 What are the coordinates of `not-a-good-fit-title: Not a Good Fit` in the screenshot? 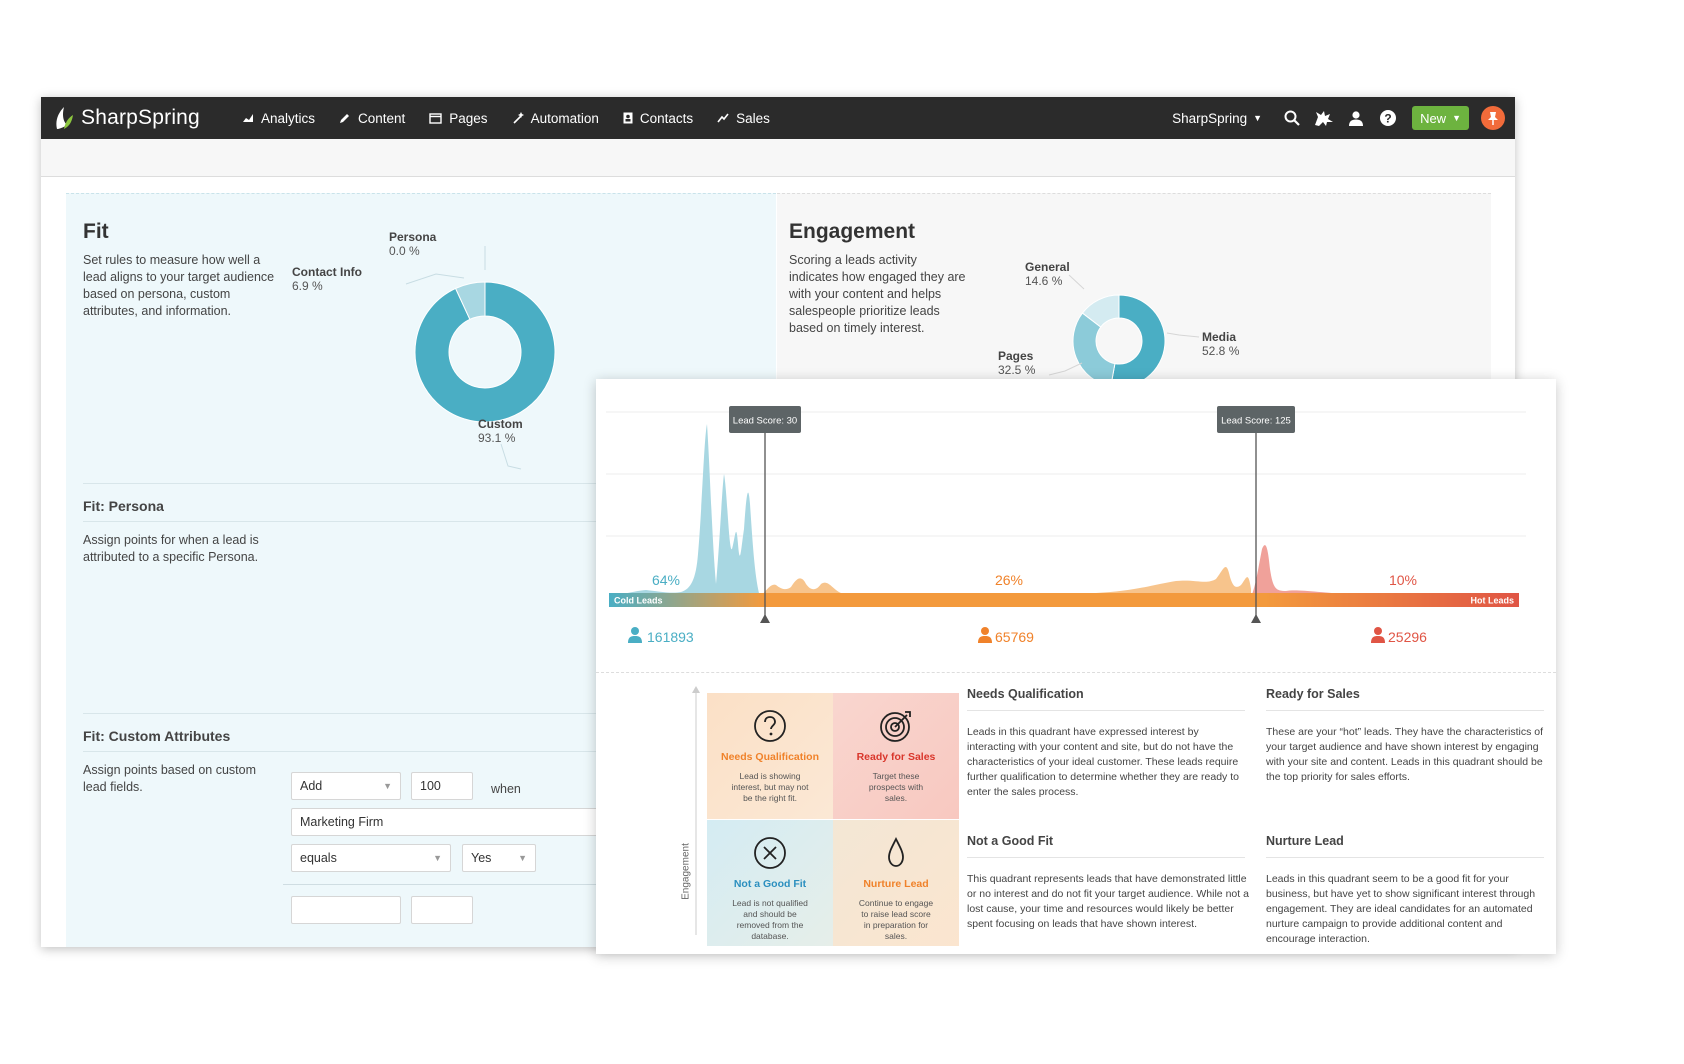 It's located at (1010, 841).